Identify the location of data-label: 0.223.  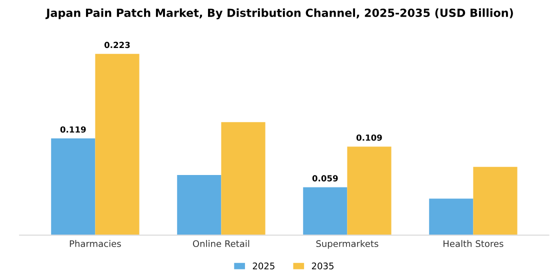
(117, 45).